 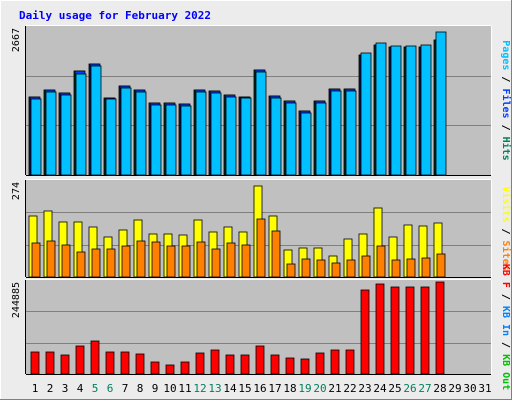 I want to click on day-label-31: 31, so click(x=484, y=388).